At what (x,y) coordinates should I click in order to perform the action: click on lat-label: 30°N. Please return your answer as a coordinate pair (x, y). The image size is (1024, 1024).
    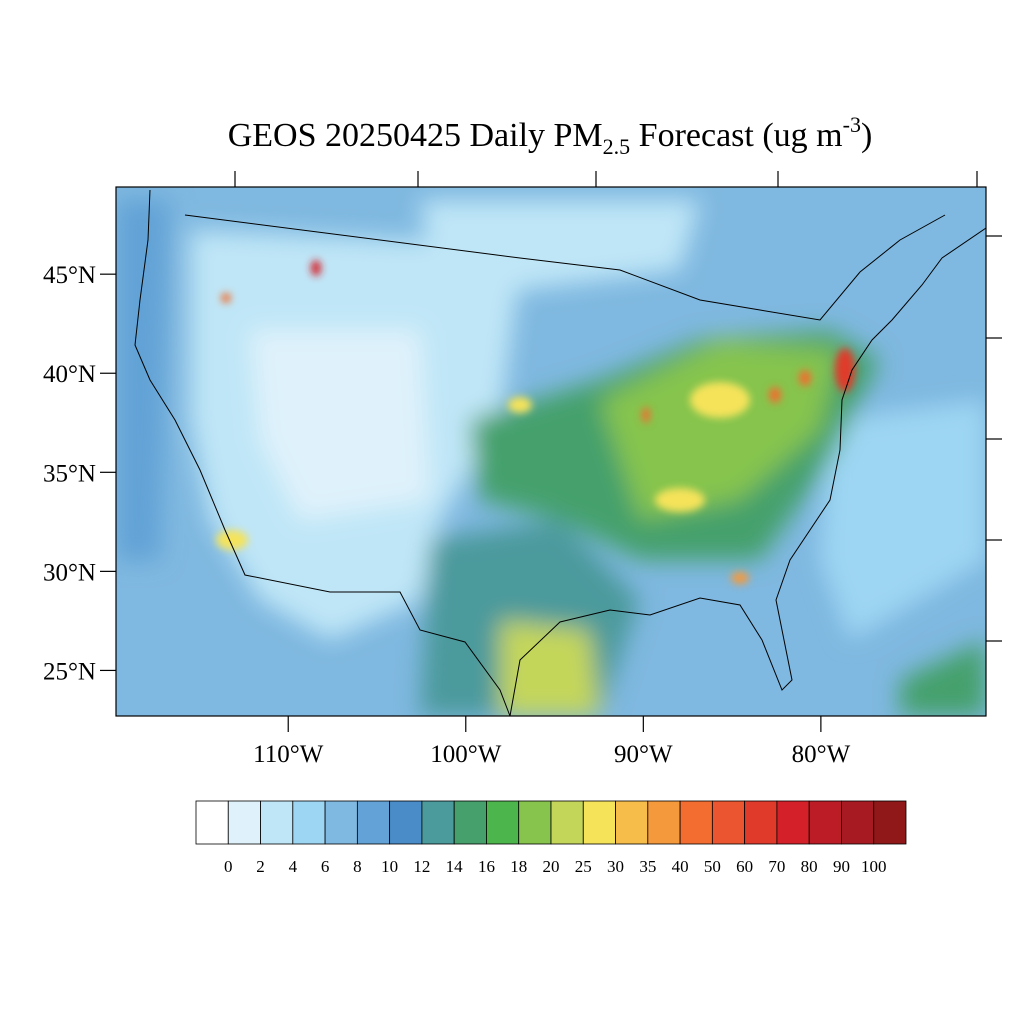
    Looking at the image, I should click on (69, 572).